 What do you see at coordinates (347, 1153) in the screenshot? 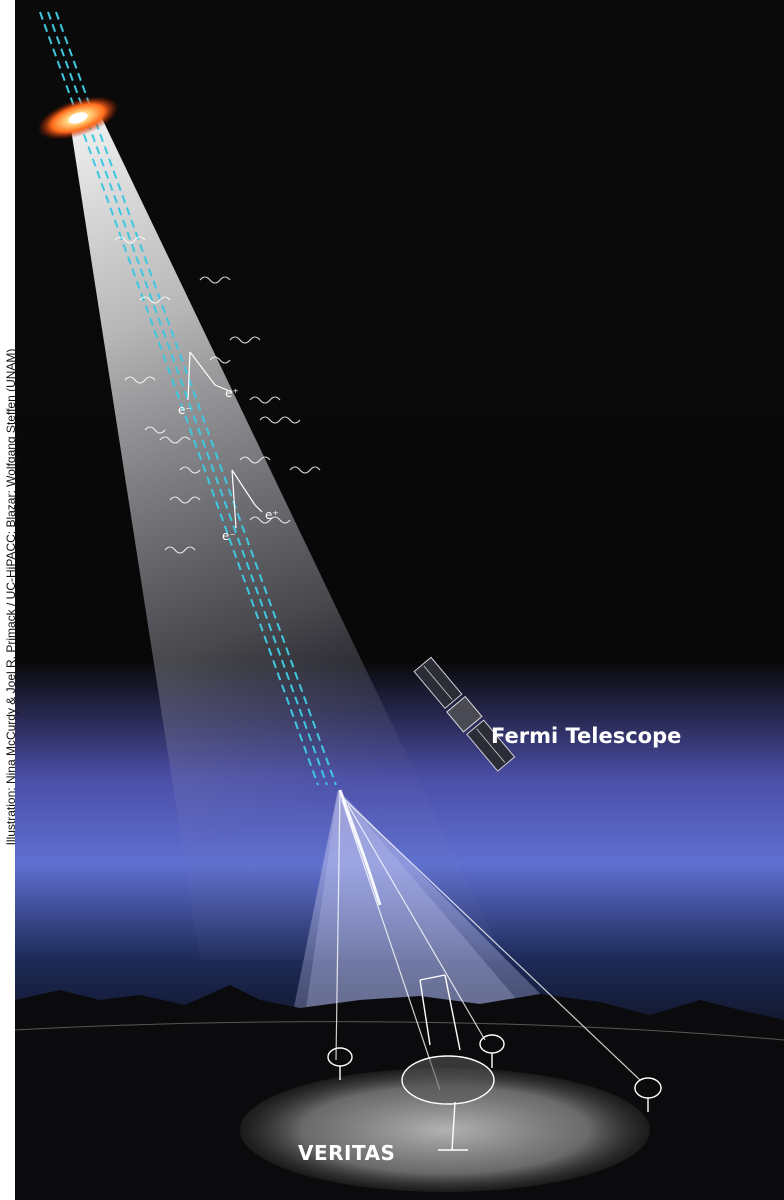
I see `veritas-label: VERITAS` at bounding box center [347, 1153].